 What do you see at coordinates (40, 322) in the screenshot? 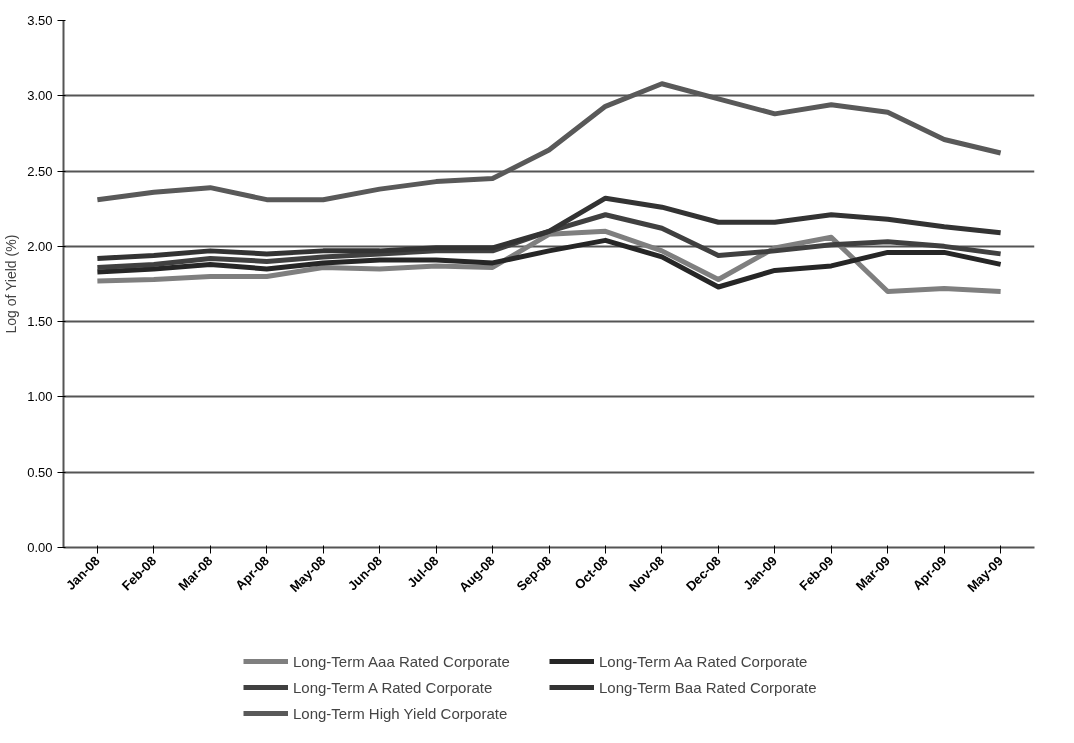
I see `y-tick-label: 1.50` at bounding box center [40, 322].